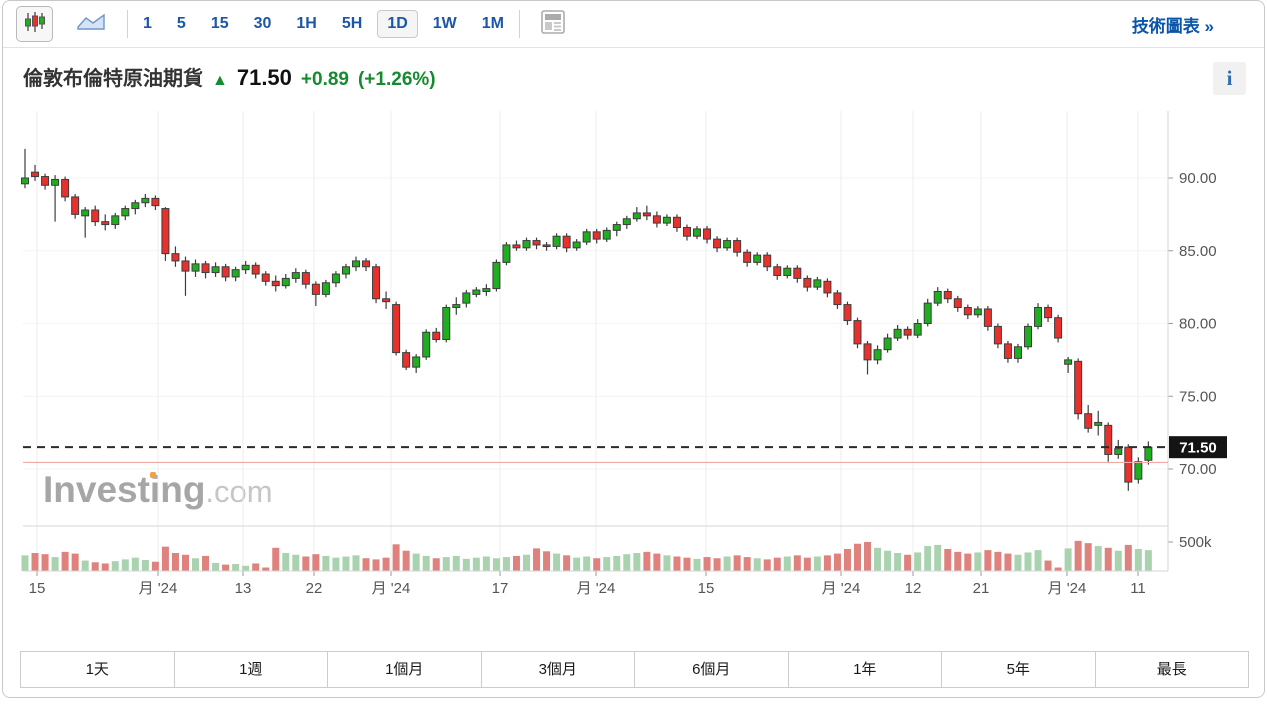  Describe the element at coordinates (1198, 251) in the screenshot. I see `svg-text: 85.00` at that location.